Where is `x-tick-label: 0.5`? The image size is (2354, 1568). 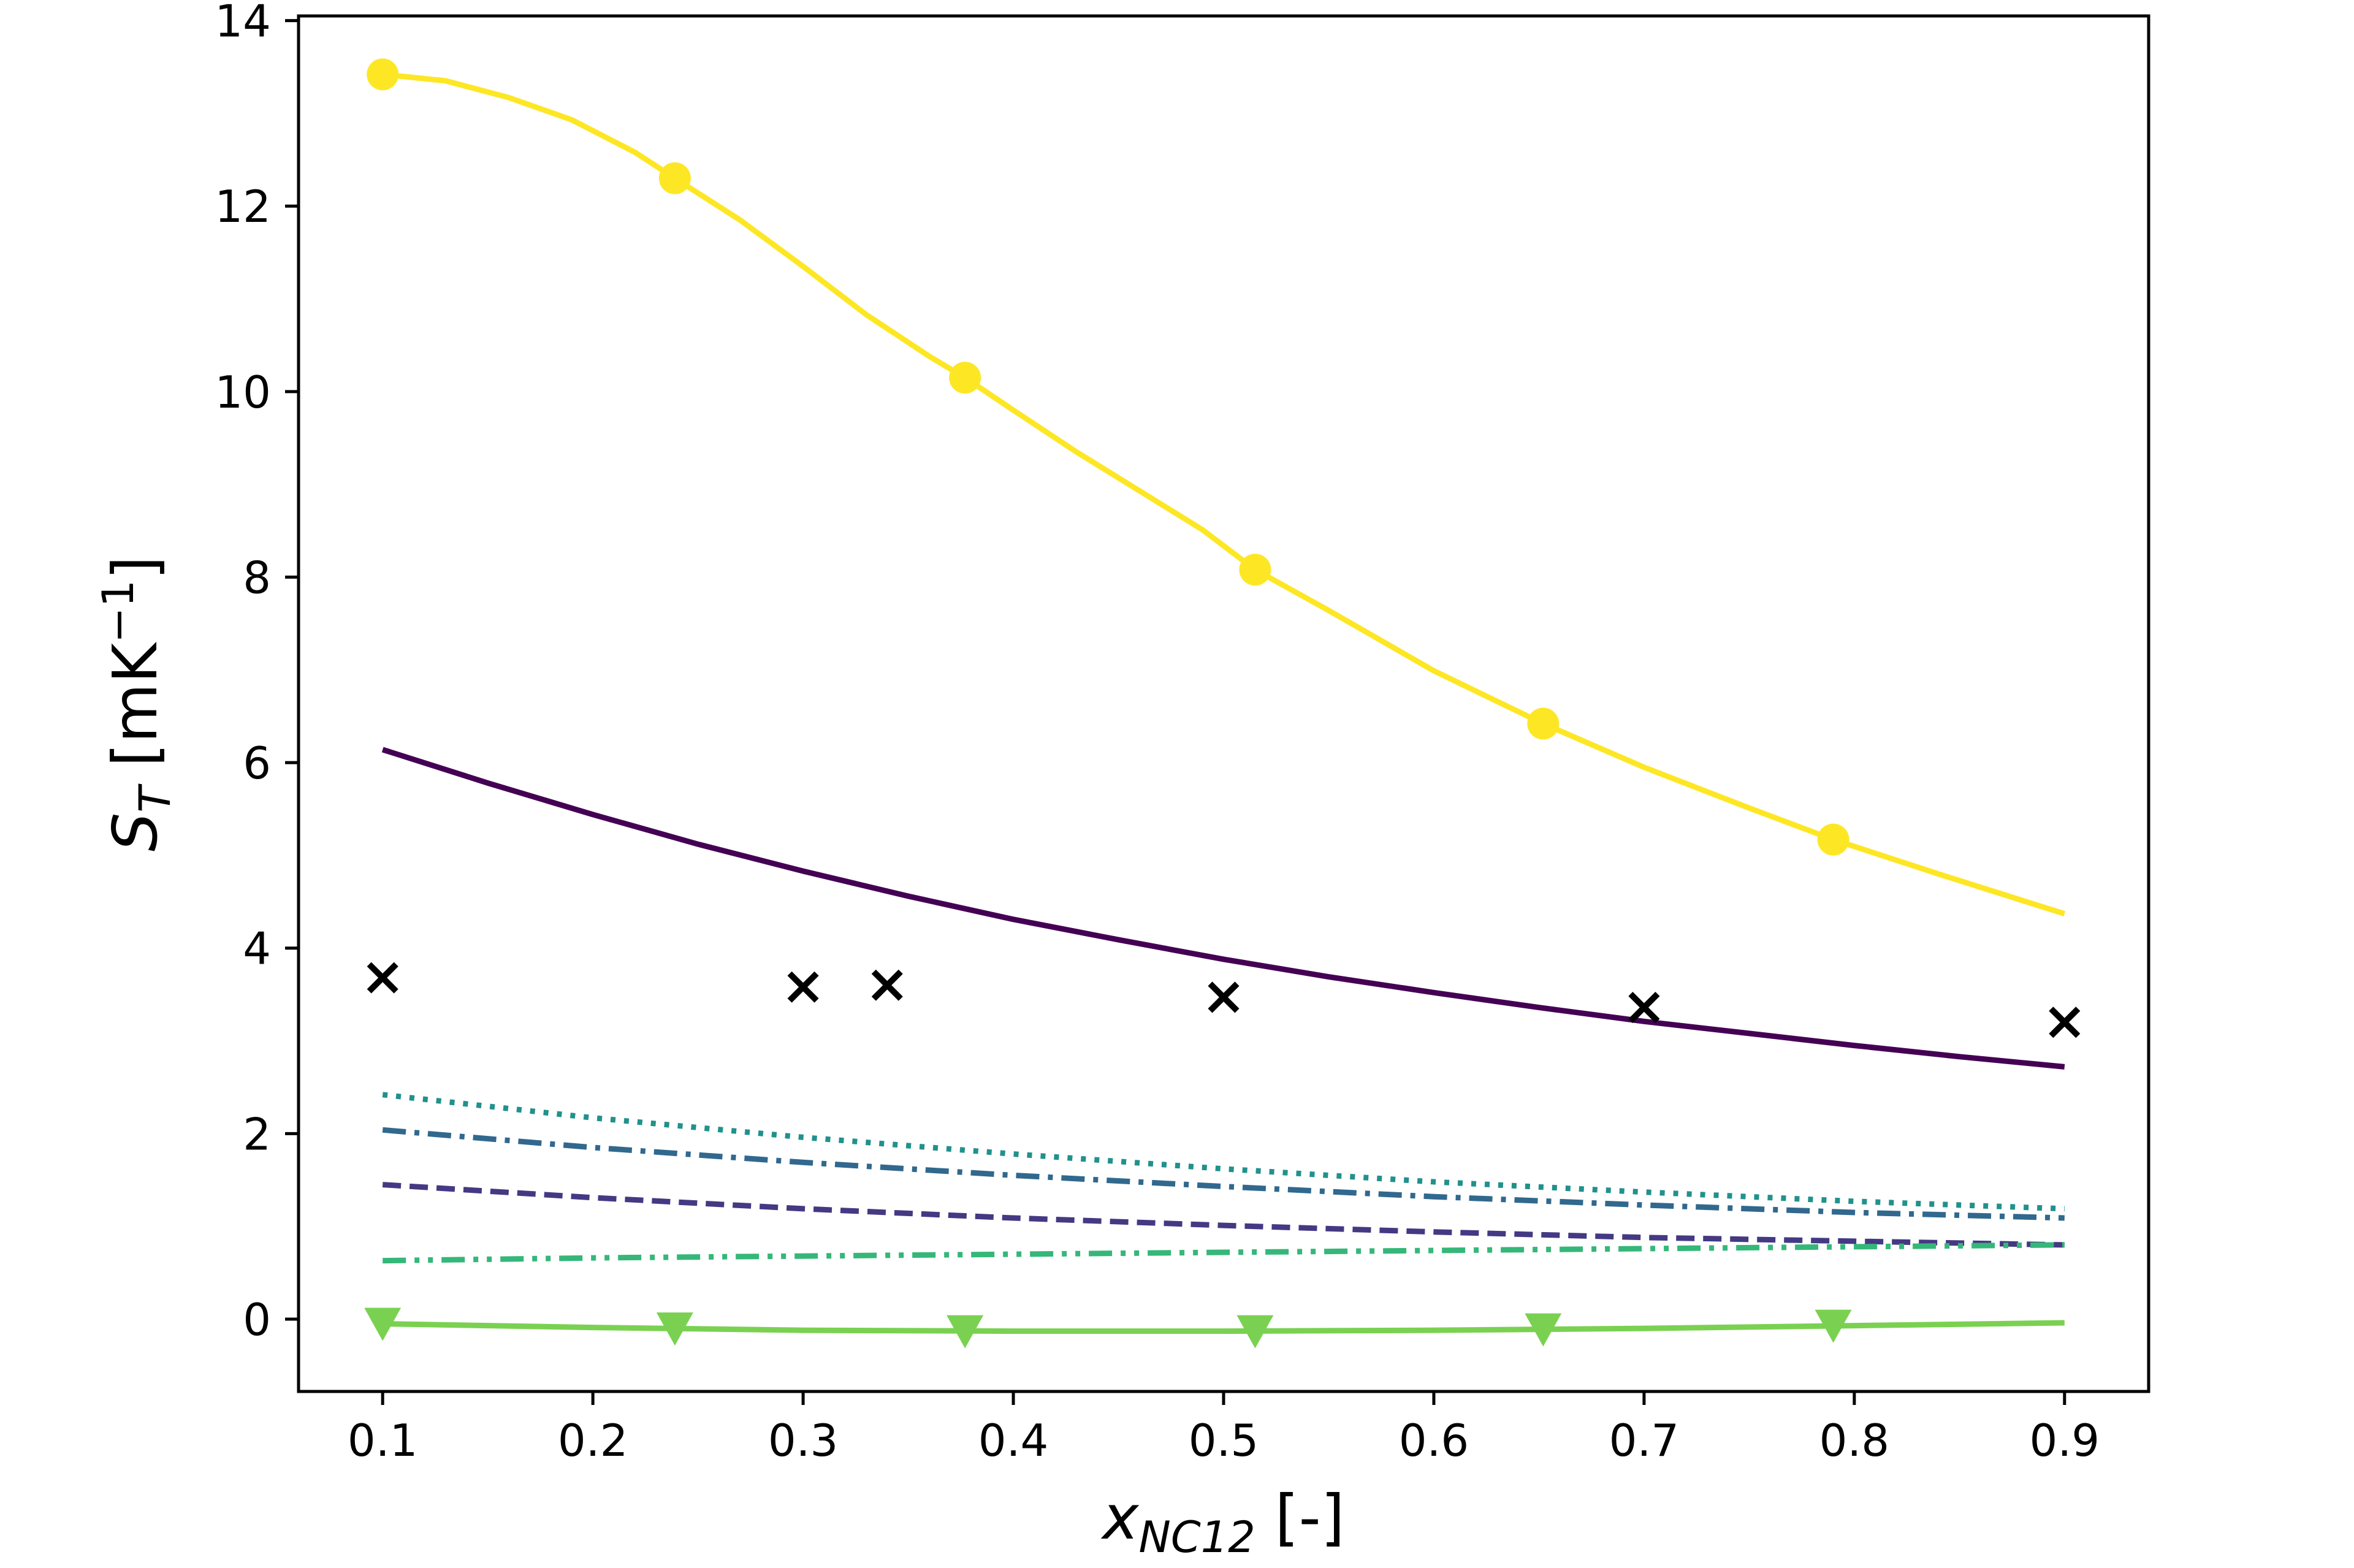 x-tick-label: 0.5 is located at coordinates (1224, 1441).